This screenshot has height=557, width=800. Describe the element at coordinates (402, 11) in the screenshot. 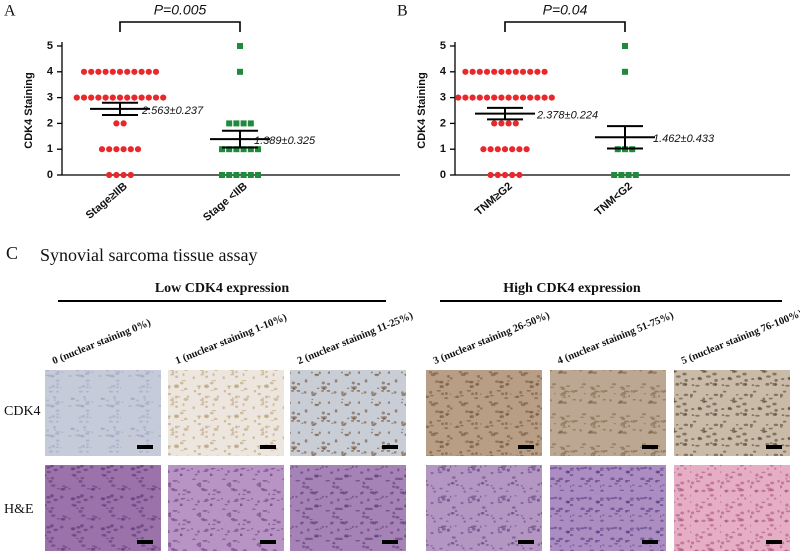

I see `panel-label: B` at that location.